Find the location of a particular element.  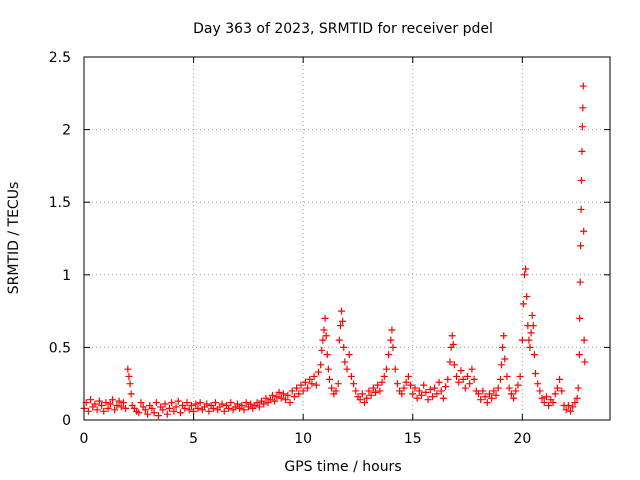

y-axis-label: SRMTID / TECUs is located at coordinates (14, 238).